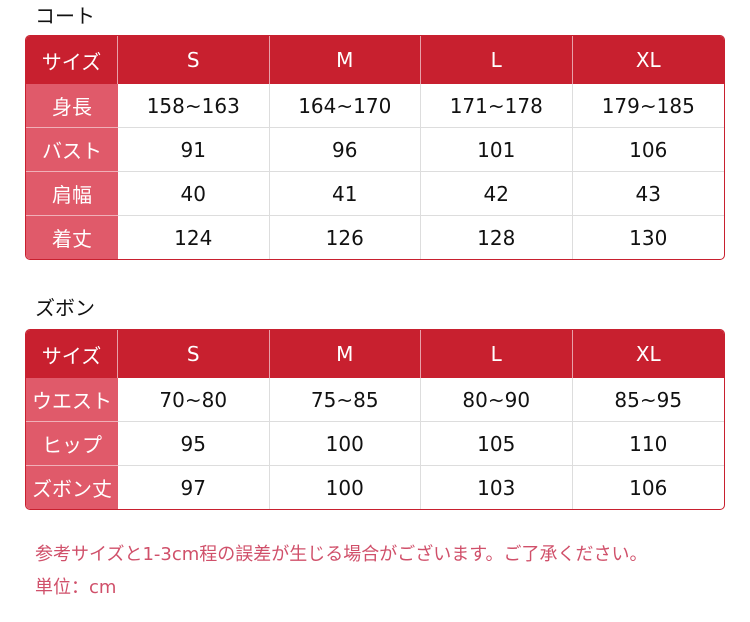  What do you see at coordinates (497, 400) in the screenshot?
I see `table-cell: 80~90` at bounding box center [497, 400].